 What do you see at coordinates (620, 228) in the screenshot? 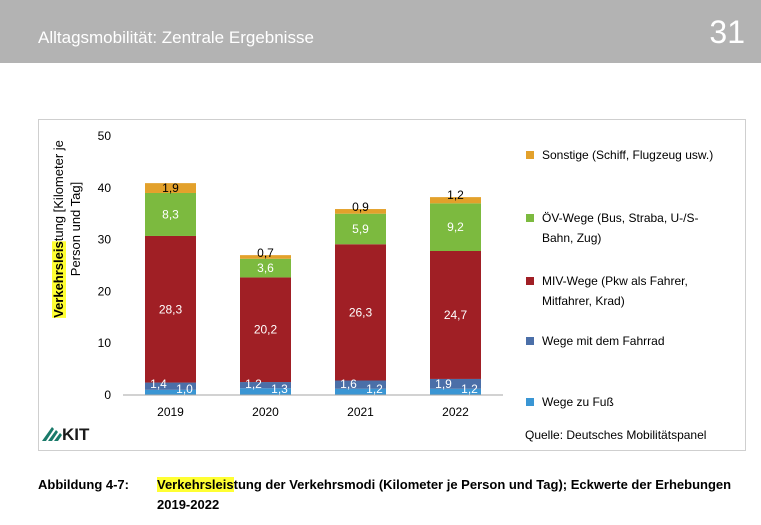
I see `legend-label: ÖV-Wege (Bus, Straba, U-/S-Bahn, Zug)` at bounding box center [620, 228].